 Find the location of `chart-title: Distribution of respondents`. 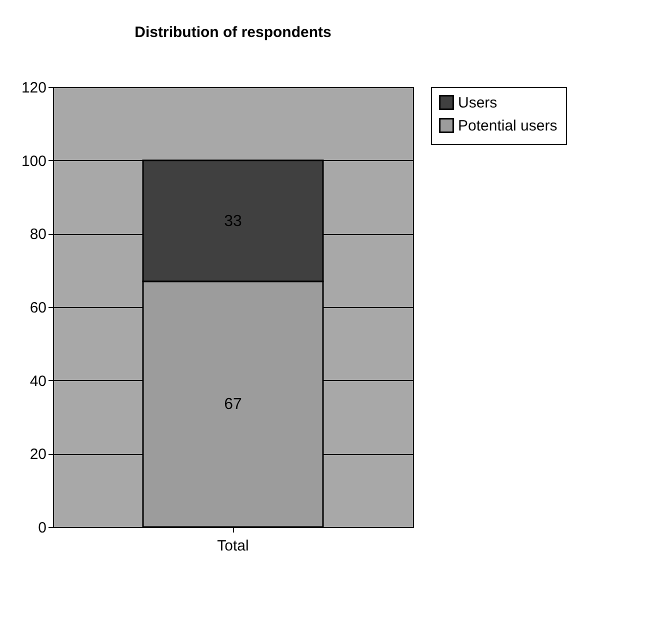

chart-title: Distribution of respondents is located at coordinates (233, 32).